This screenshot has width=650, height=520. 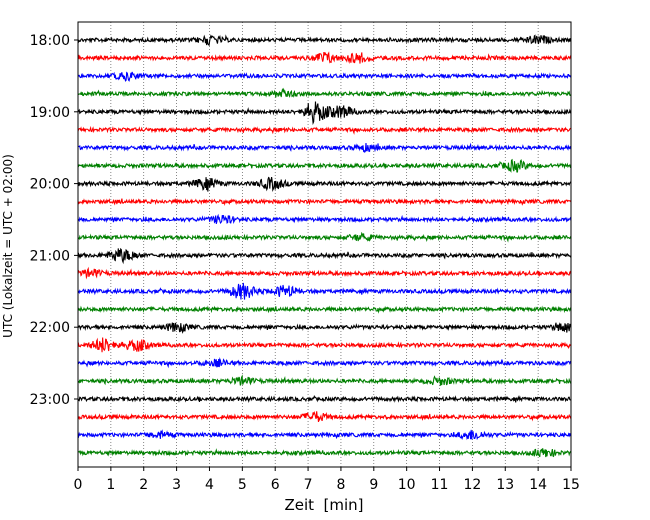 What do you see at coordinates (50, 41) in the screenshot?
I see `y-tick-label: 18:00` at bounding box center [50, 41].